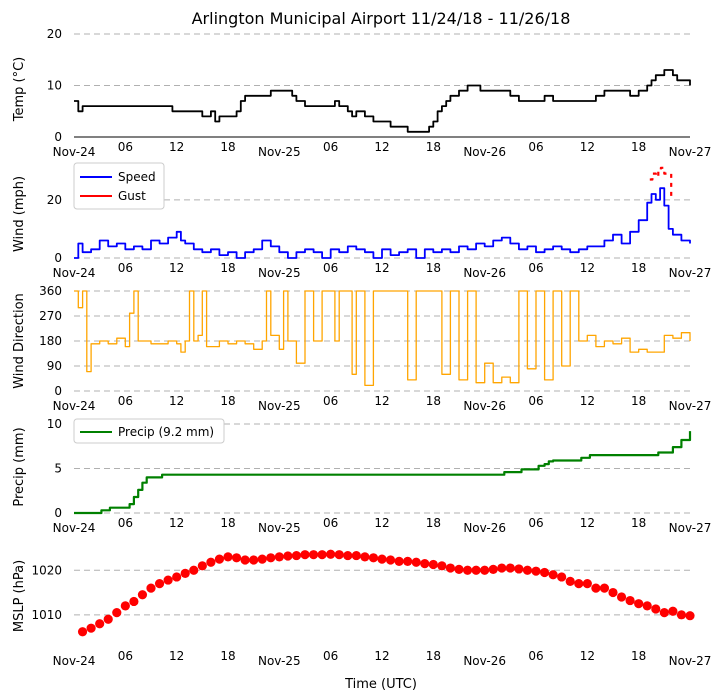 The image size is (722, 700). I want to click on xtick-label-mslp-12: Nov-27, so click(690, 661).